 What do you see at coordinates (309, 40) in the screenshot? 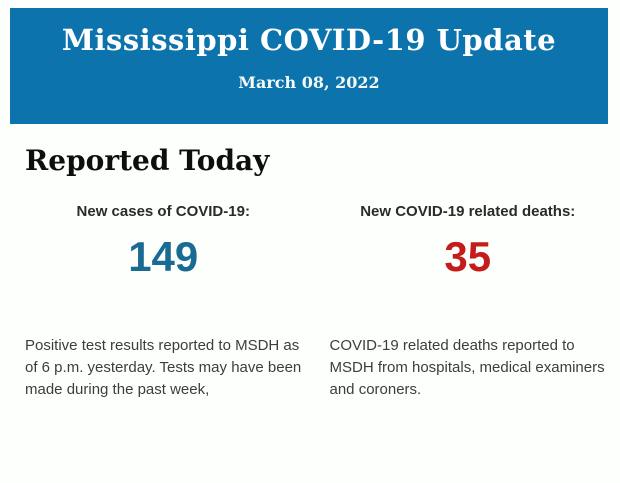
I see `page-title: Mississippi COVID-19 Update` at bounding box center [309, 40].